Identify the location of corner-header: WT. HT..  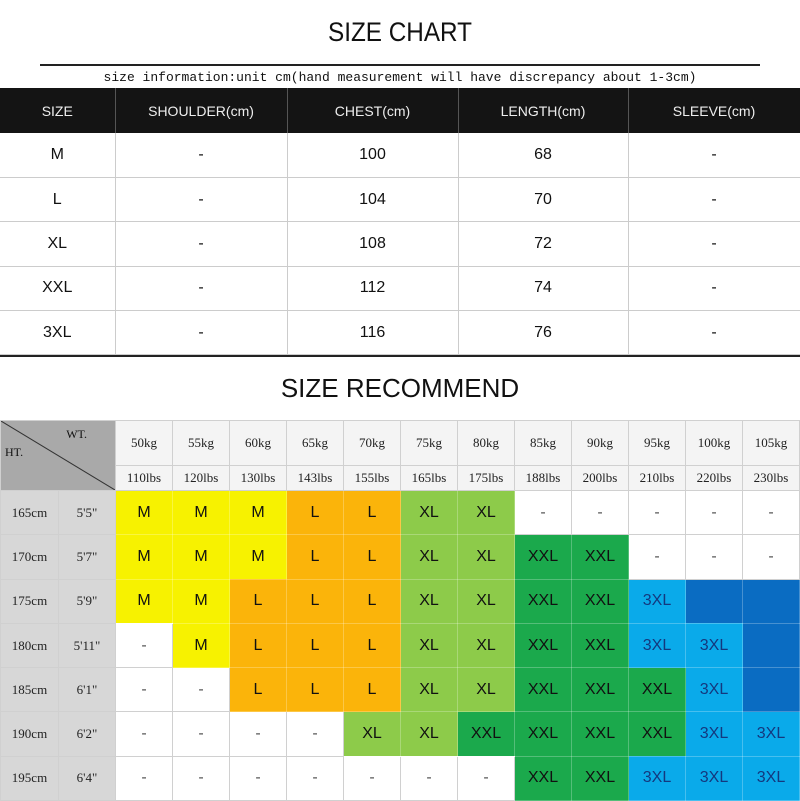
(58, 455).